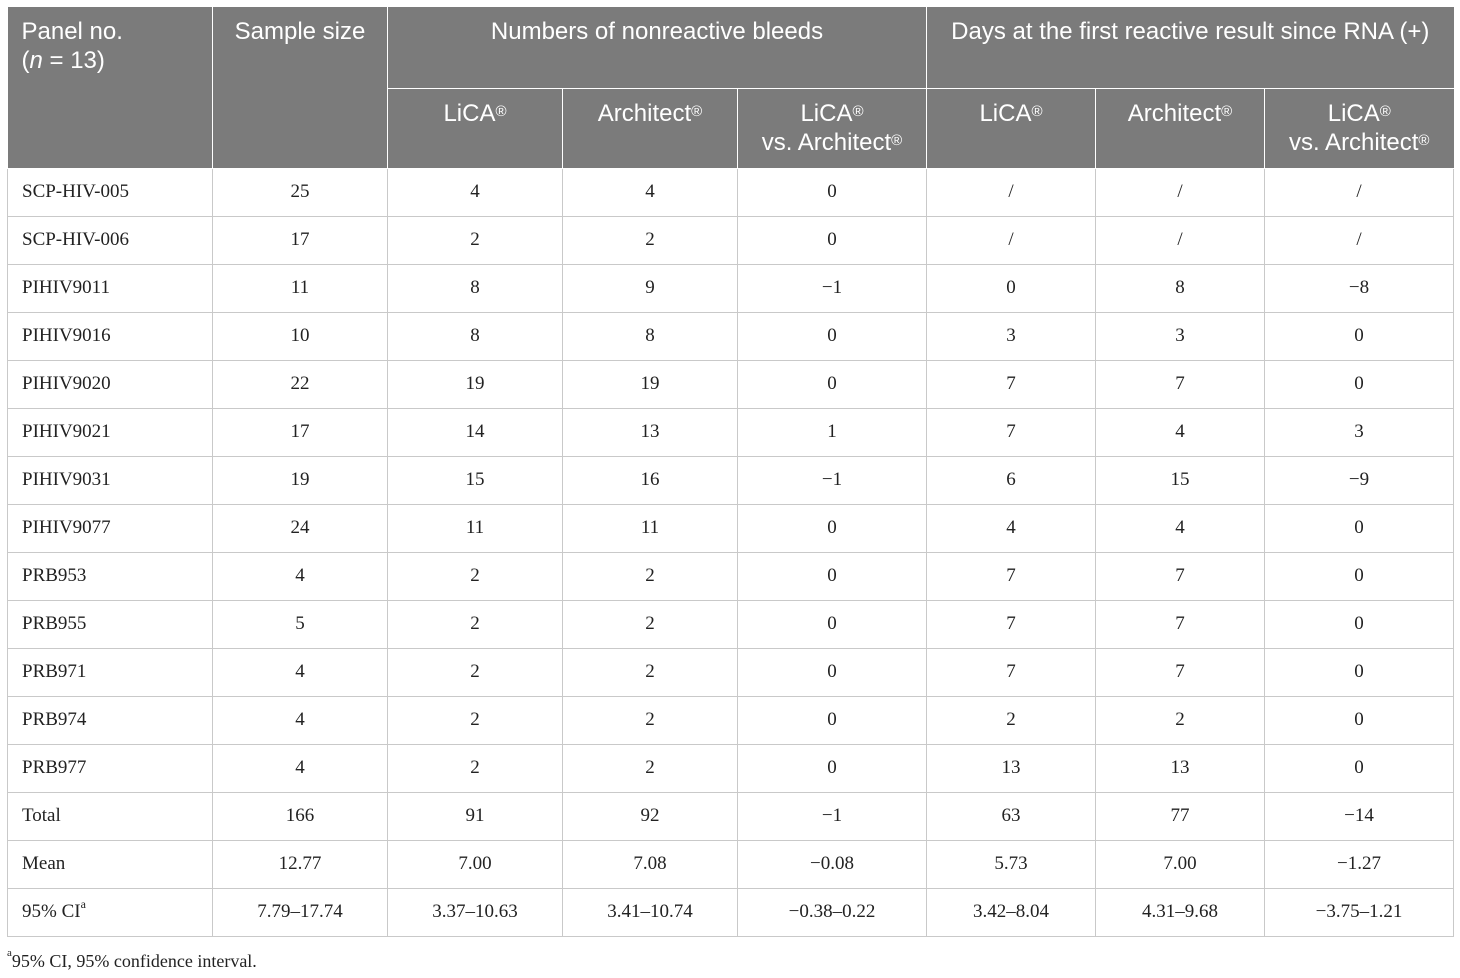  What do you see at coordinates (475, 432) in the screenshot?
I see `cell-nr-lica: 14` at bounding box center [475, 432].